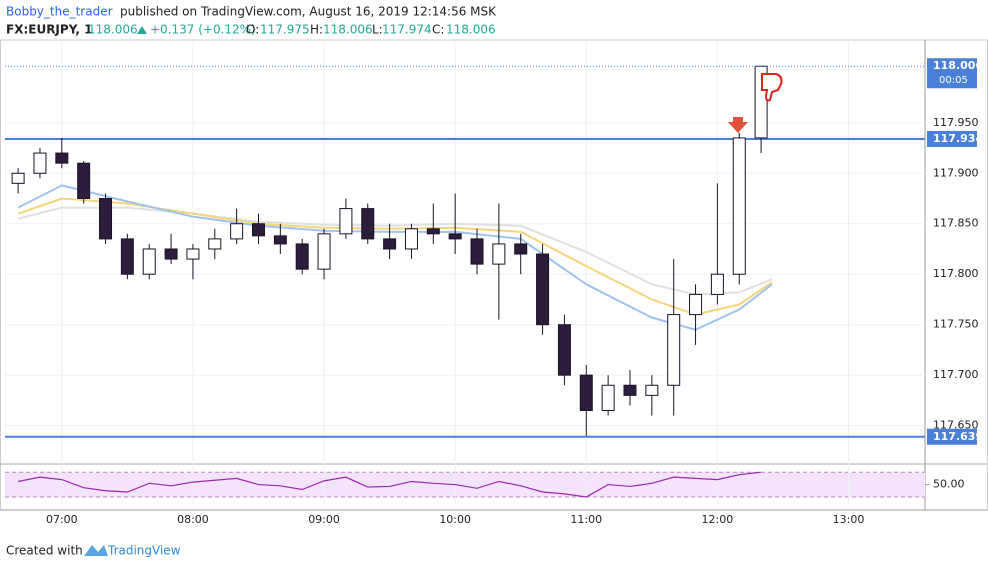 Image resolution: width=988 pixels, height=569 pixels. Describe the element at coordinates (718, 519) in the screenshot. I see `x-tick-label: 12:00` at that location.